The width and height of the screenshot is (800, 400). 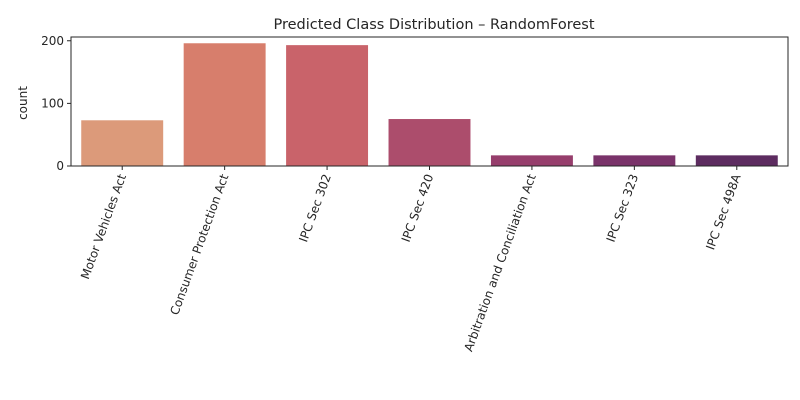 What do you see at coordinates (499, 262) in the screenshot?
I see `x-tick-label: Arbitration and Conciliation Act` at bounding box center [499, 262].